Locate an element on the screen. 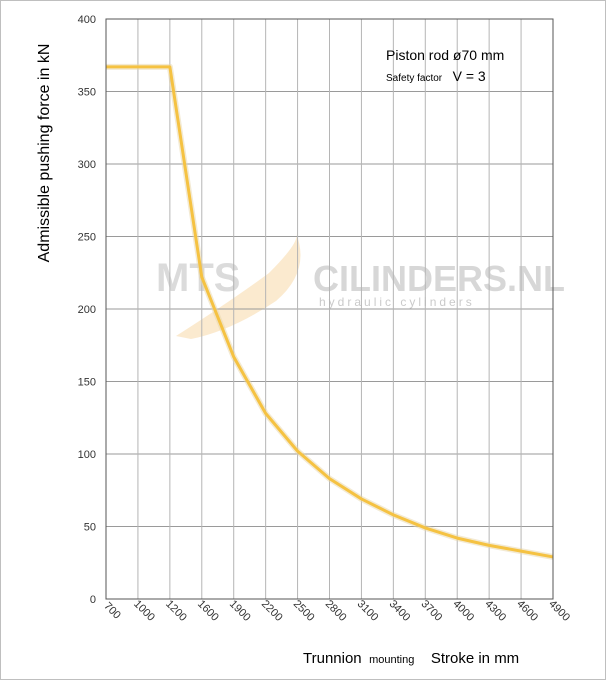  x-tick-label: 1600 is located at coordinates (208, 611).